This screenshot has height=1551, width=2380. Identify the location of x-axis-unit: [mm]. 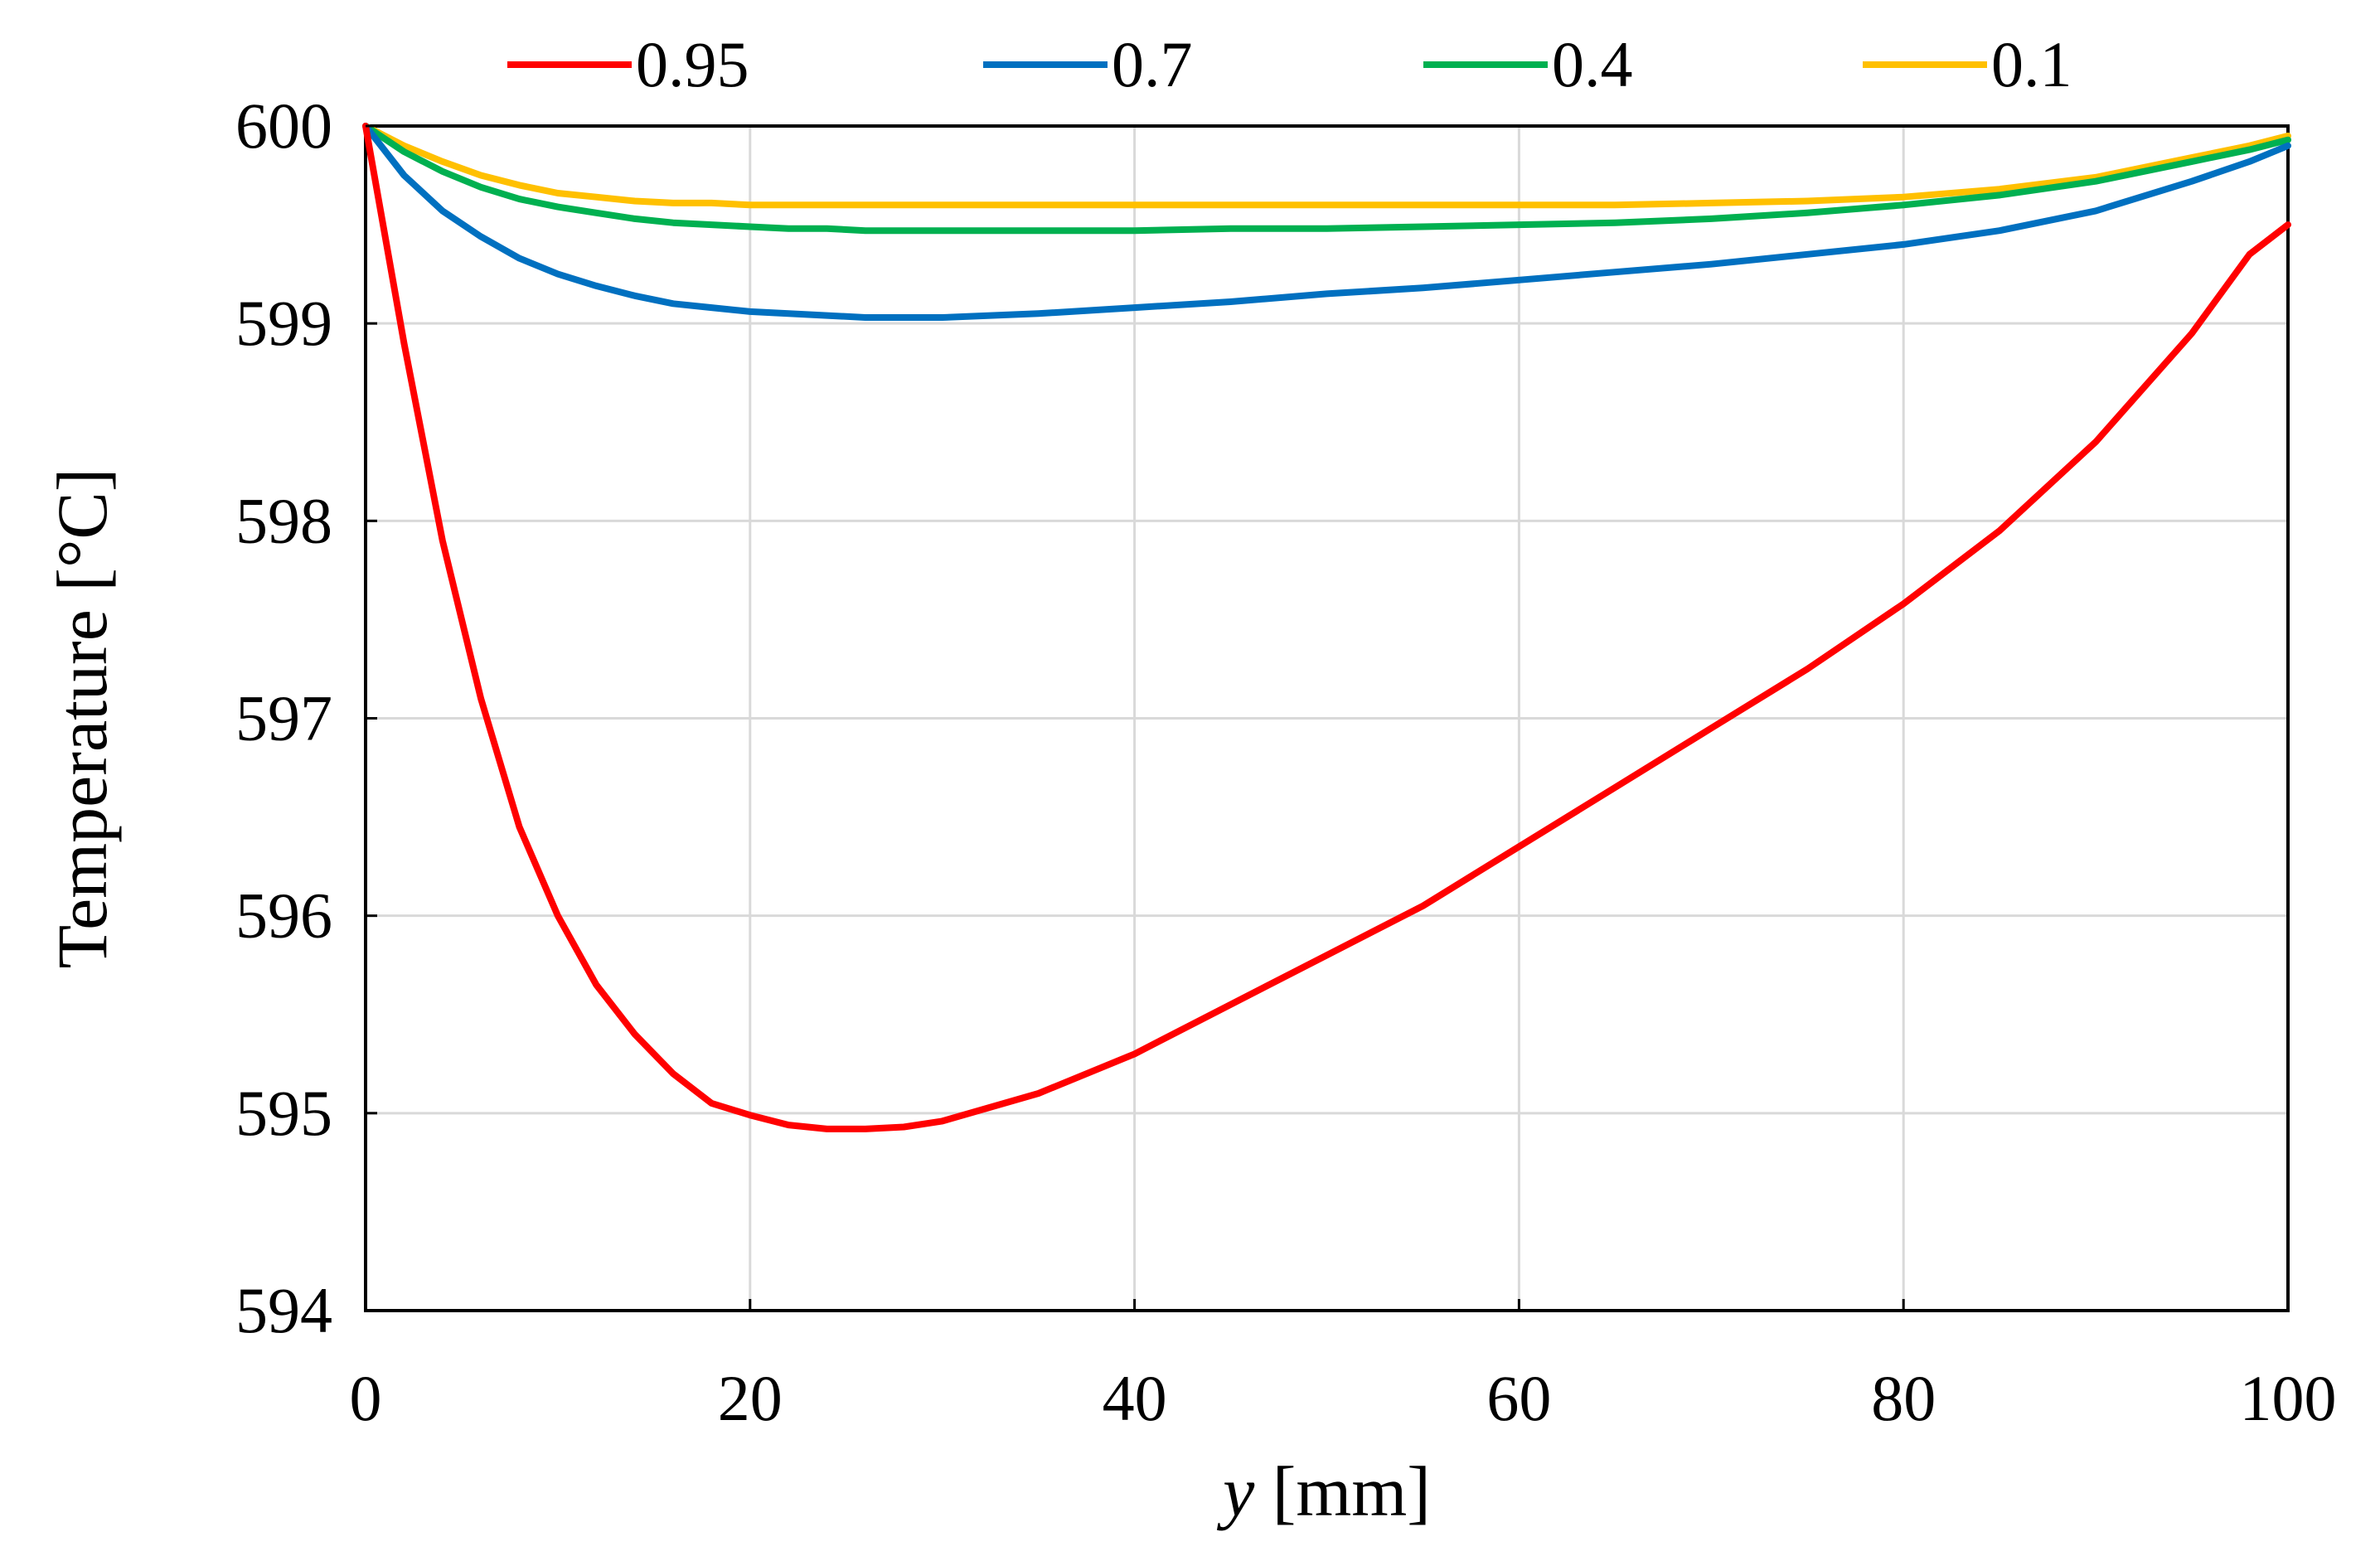
(1342, 1491).